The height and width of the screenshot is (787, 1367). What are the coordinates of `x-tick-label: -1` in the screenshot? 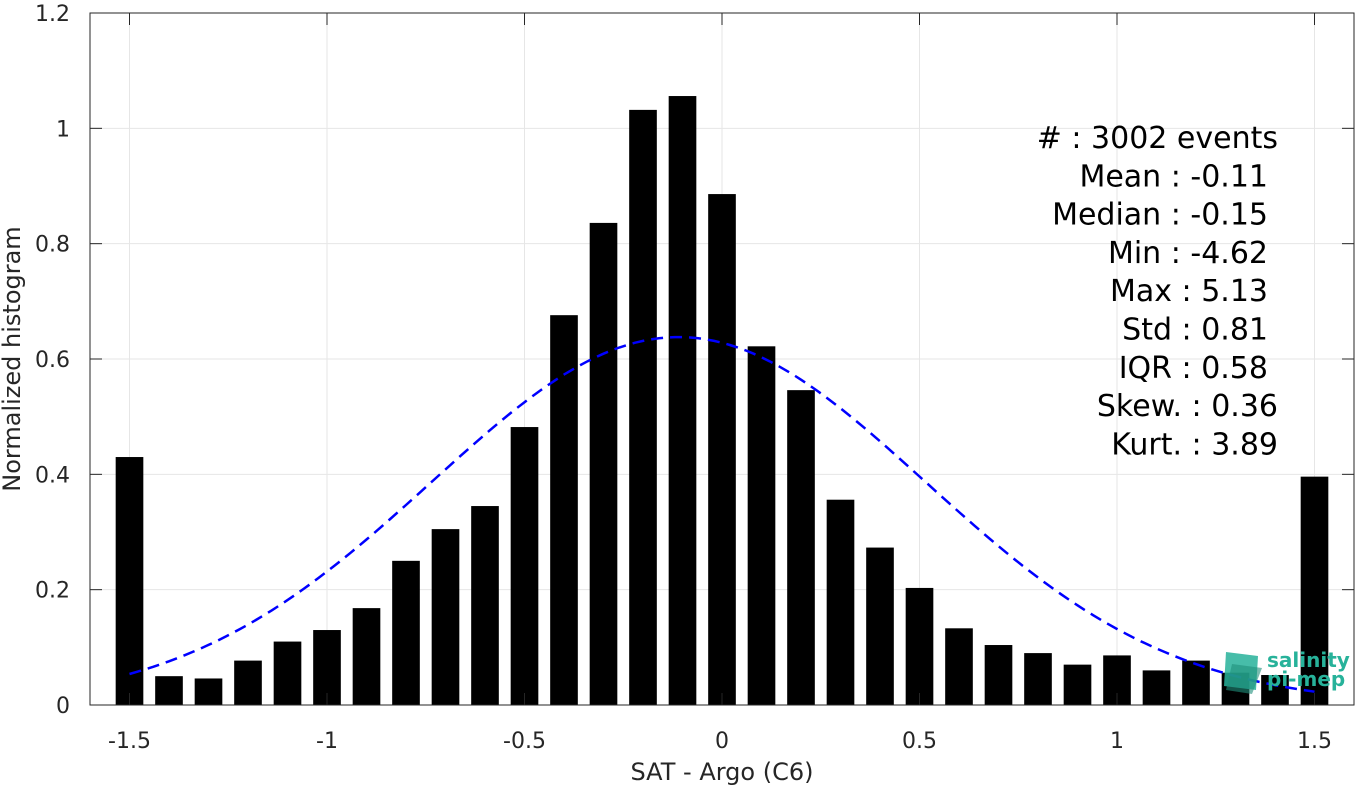 It's located at (327, 741).